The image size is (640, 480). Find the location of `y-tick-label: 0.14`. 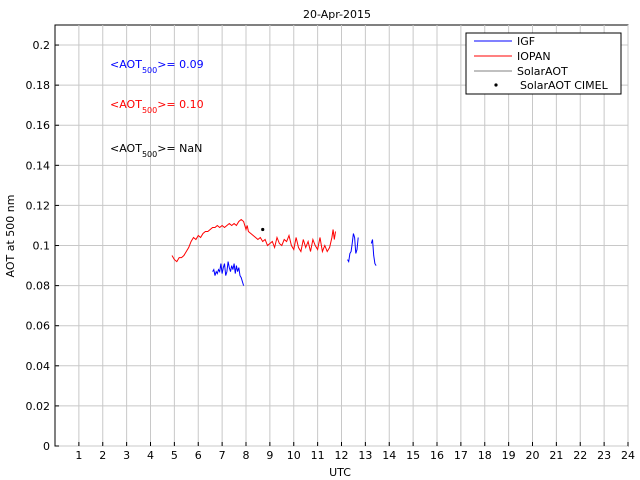

y-tick-label: 0.14 is located at coordinates (38, 165).